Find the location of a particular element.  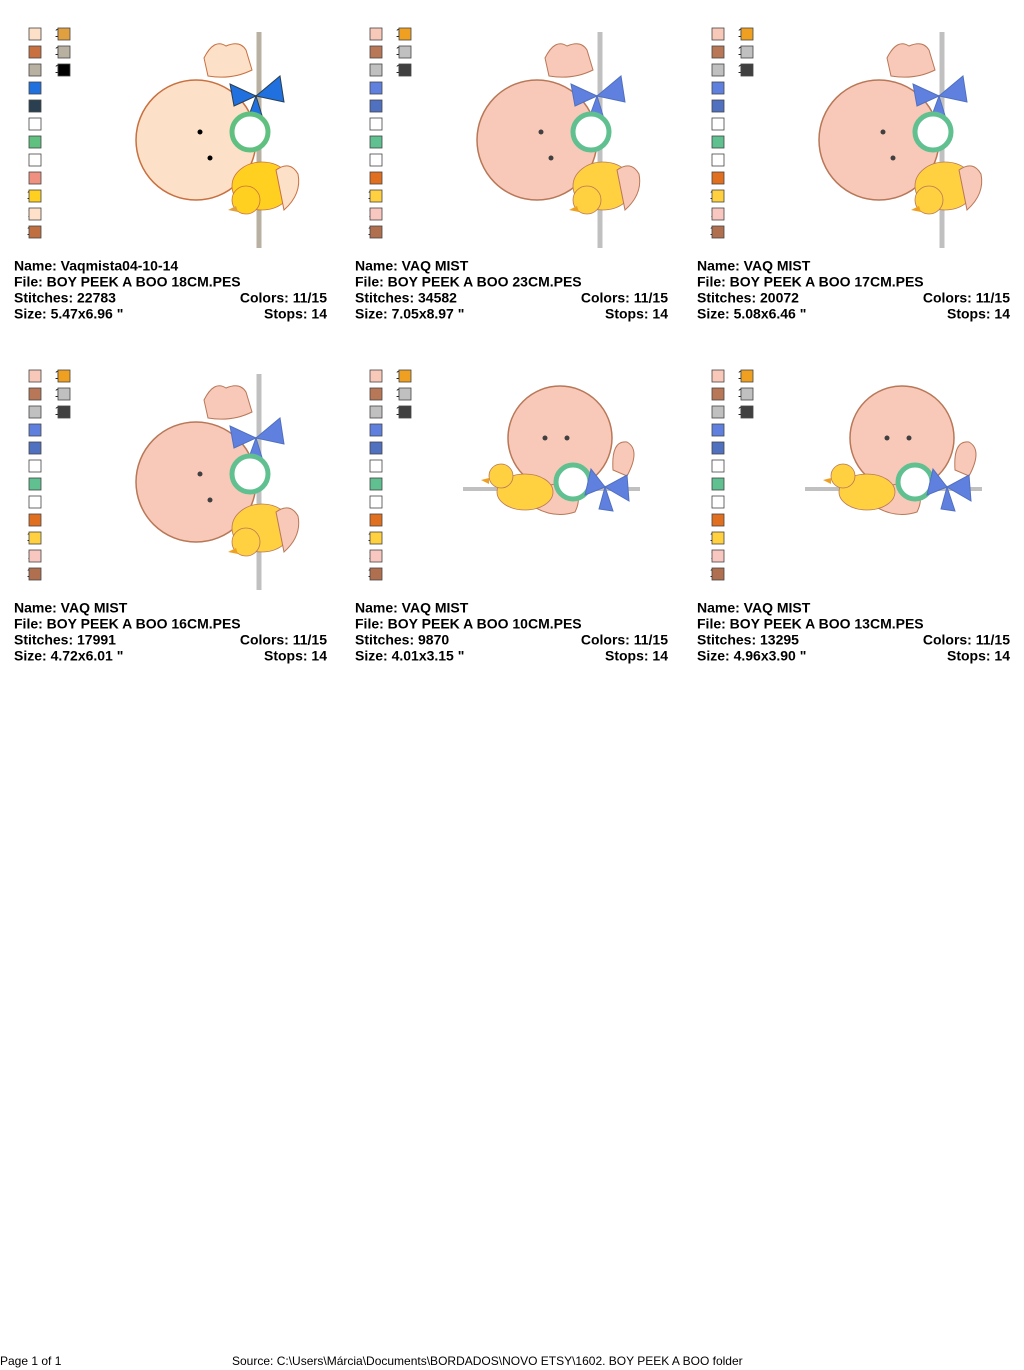

info-file: File: BOY PEEK A BOO 23CM.PES is located at coordinates (468, 282).